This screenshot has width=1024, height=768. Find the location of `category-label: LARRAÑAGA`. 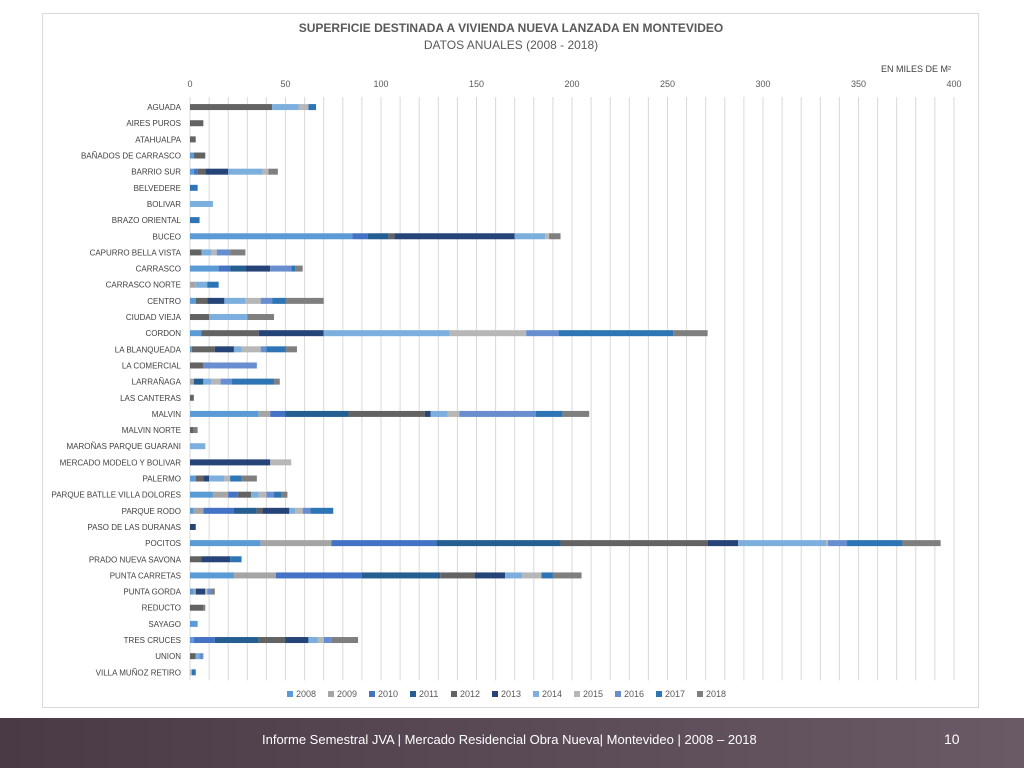

category-label: LARRAÑAGA is located at coordinates (157, 382).